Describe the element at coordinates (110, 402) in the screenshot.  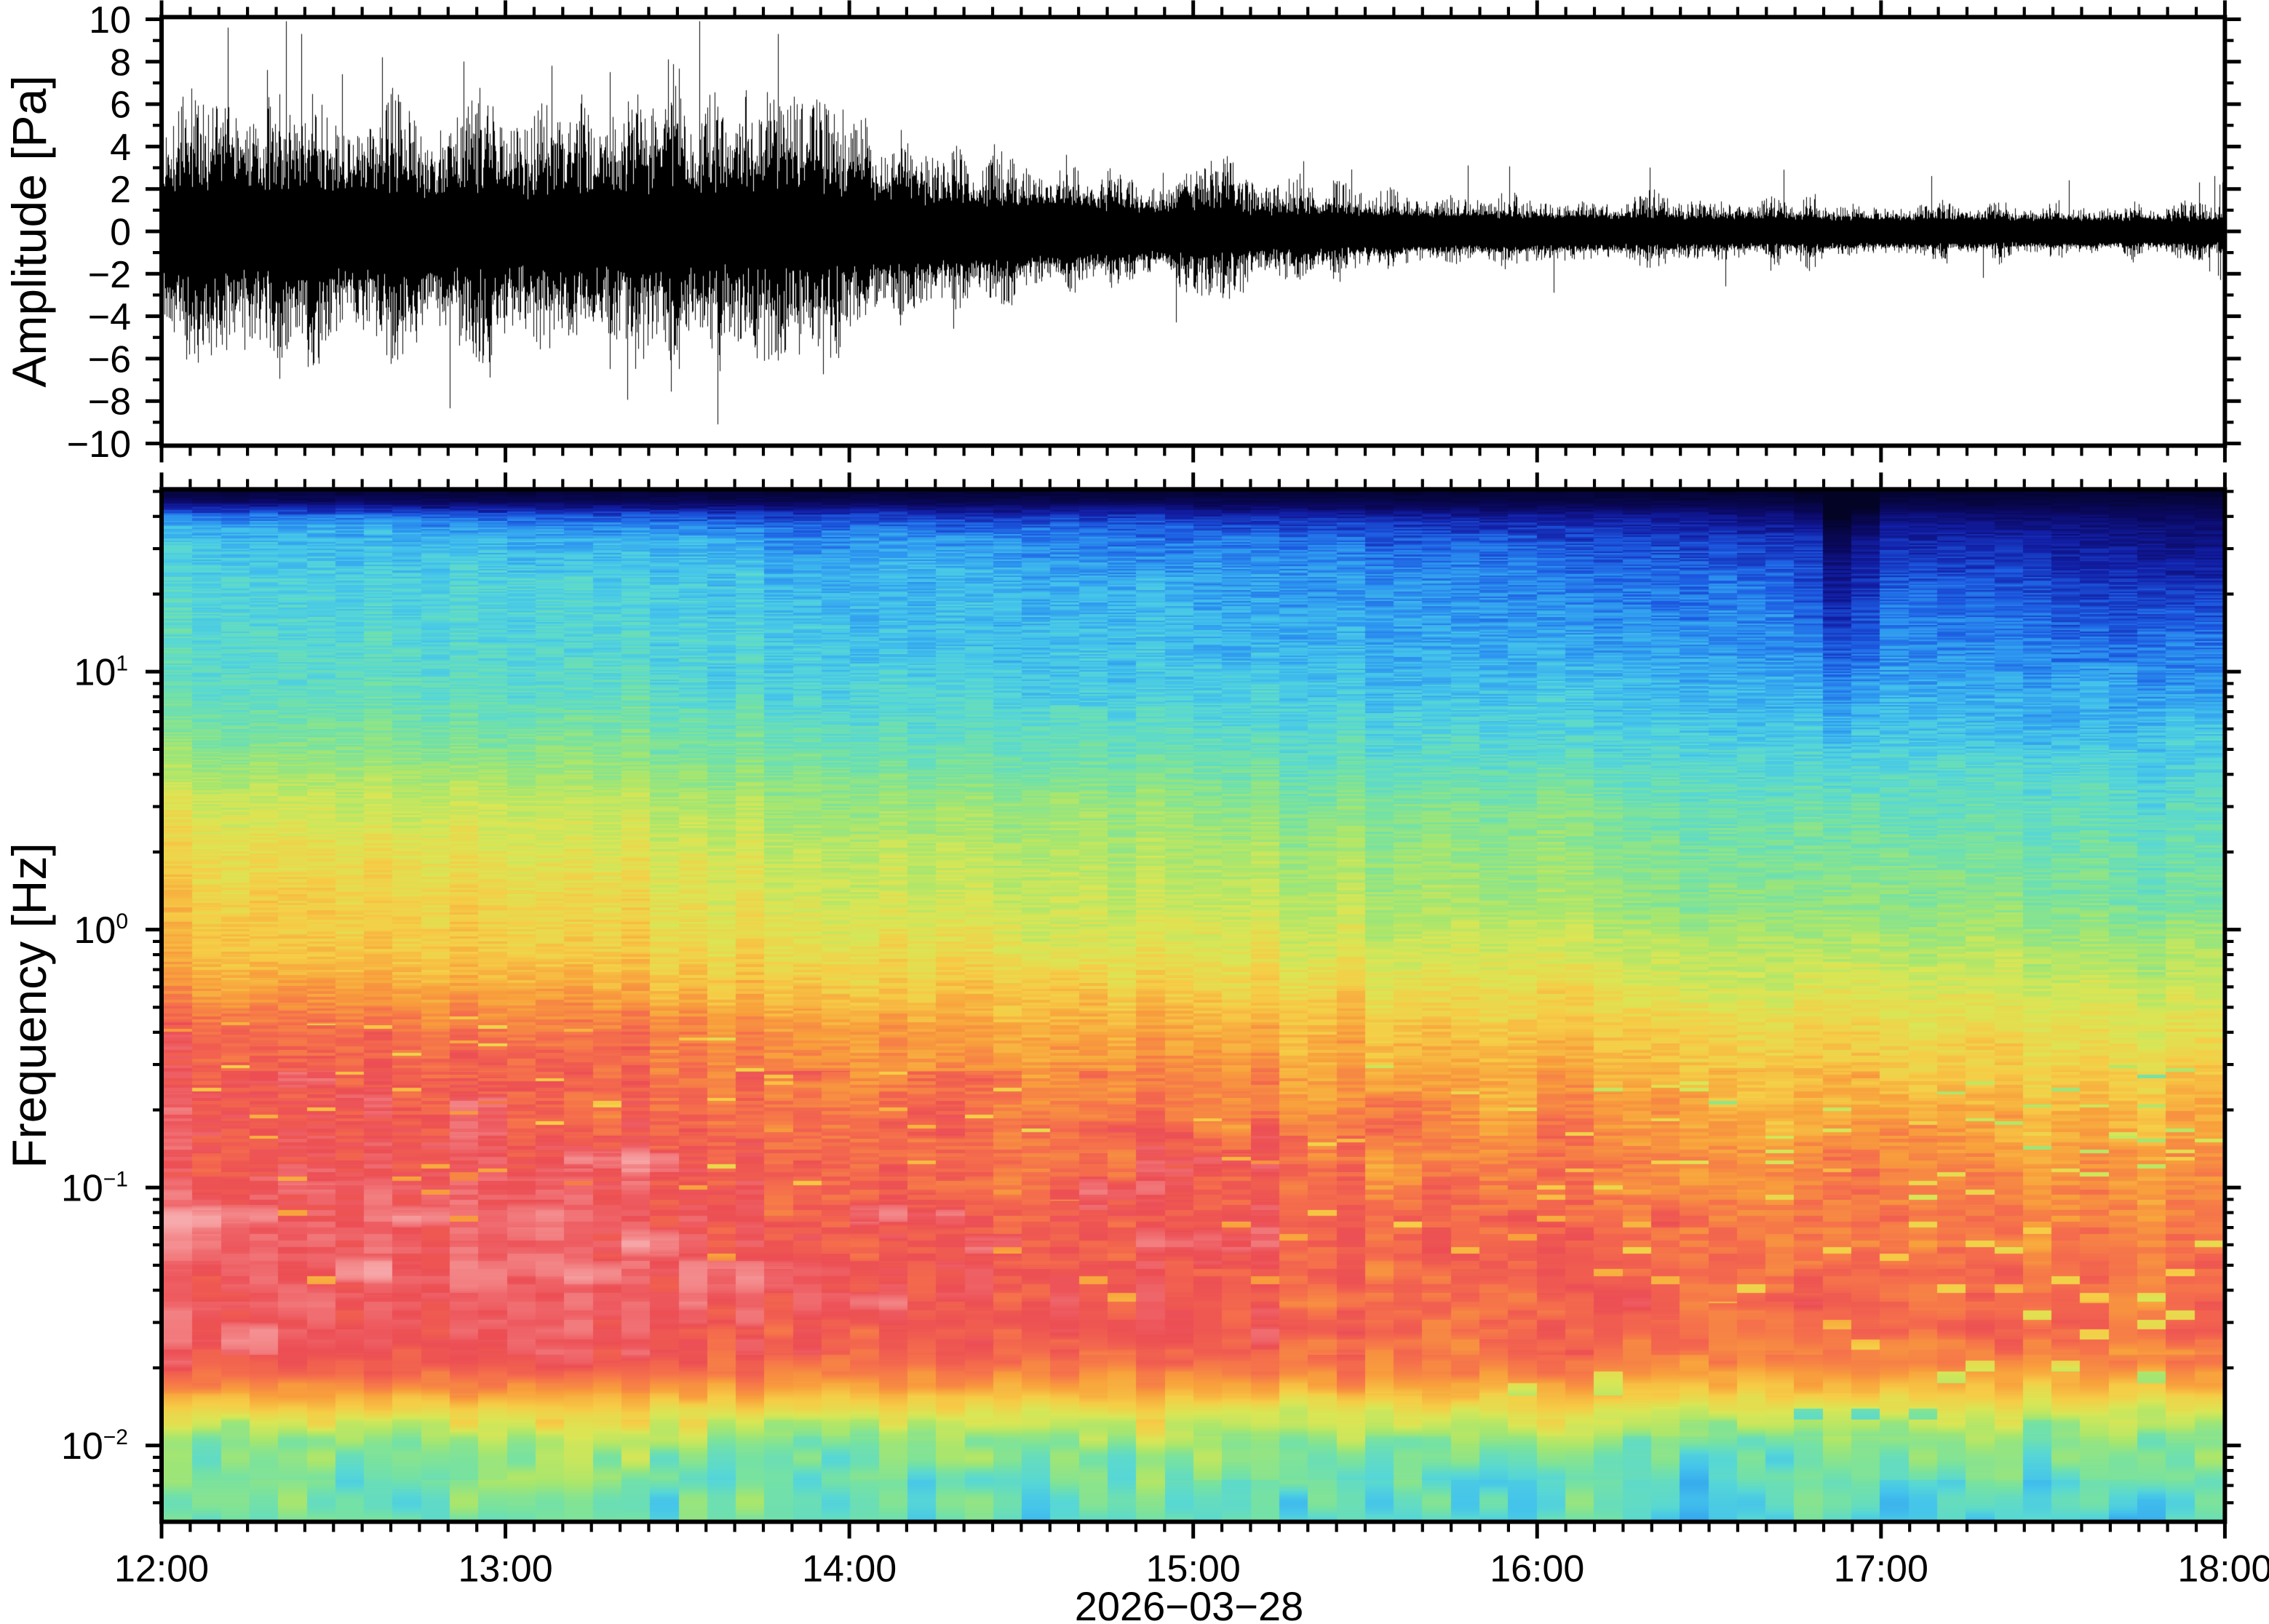
I see `svg-text: −8` at that location.